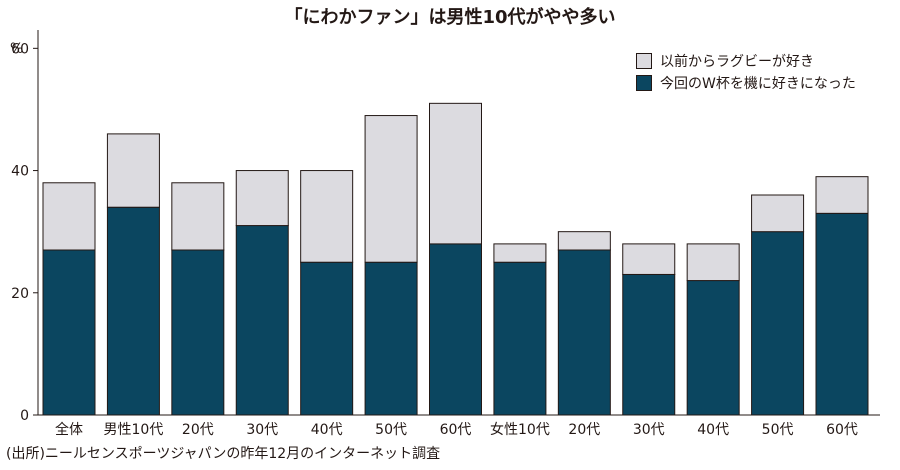  I want to click on legend-item-became-fan: 今回のW杯を機に好きになった, so click(746, 83).